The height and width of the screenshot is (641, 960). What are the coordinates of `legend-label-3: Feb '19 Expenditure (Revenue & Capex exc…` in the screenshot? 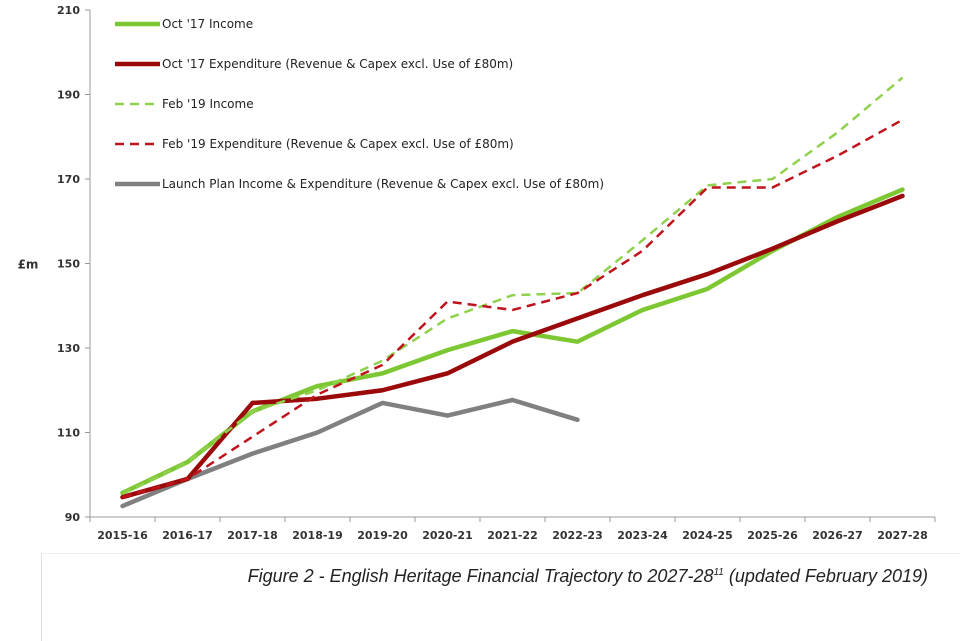 It's located at (338, 144).